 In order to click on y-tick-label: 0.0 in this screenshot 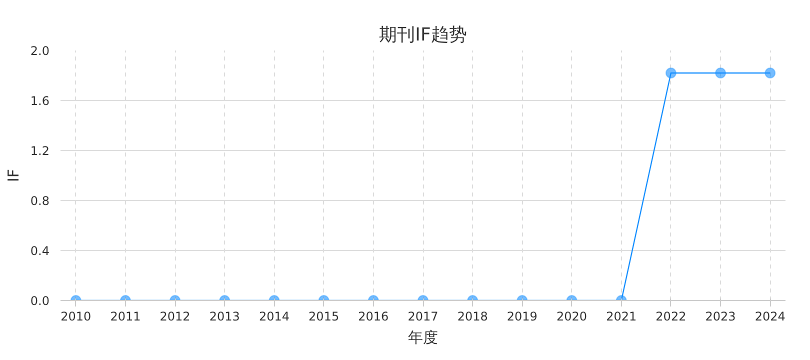, I will do `click(40, 301)`.